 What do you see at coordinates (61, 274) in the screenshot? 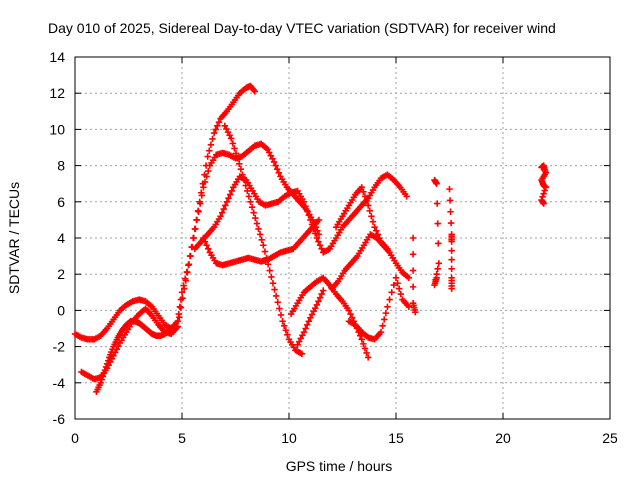
I see `y-tick-label: 2` at bounding box center [61, 274].